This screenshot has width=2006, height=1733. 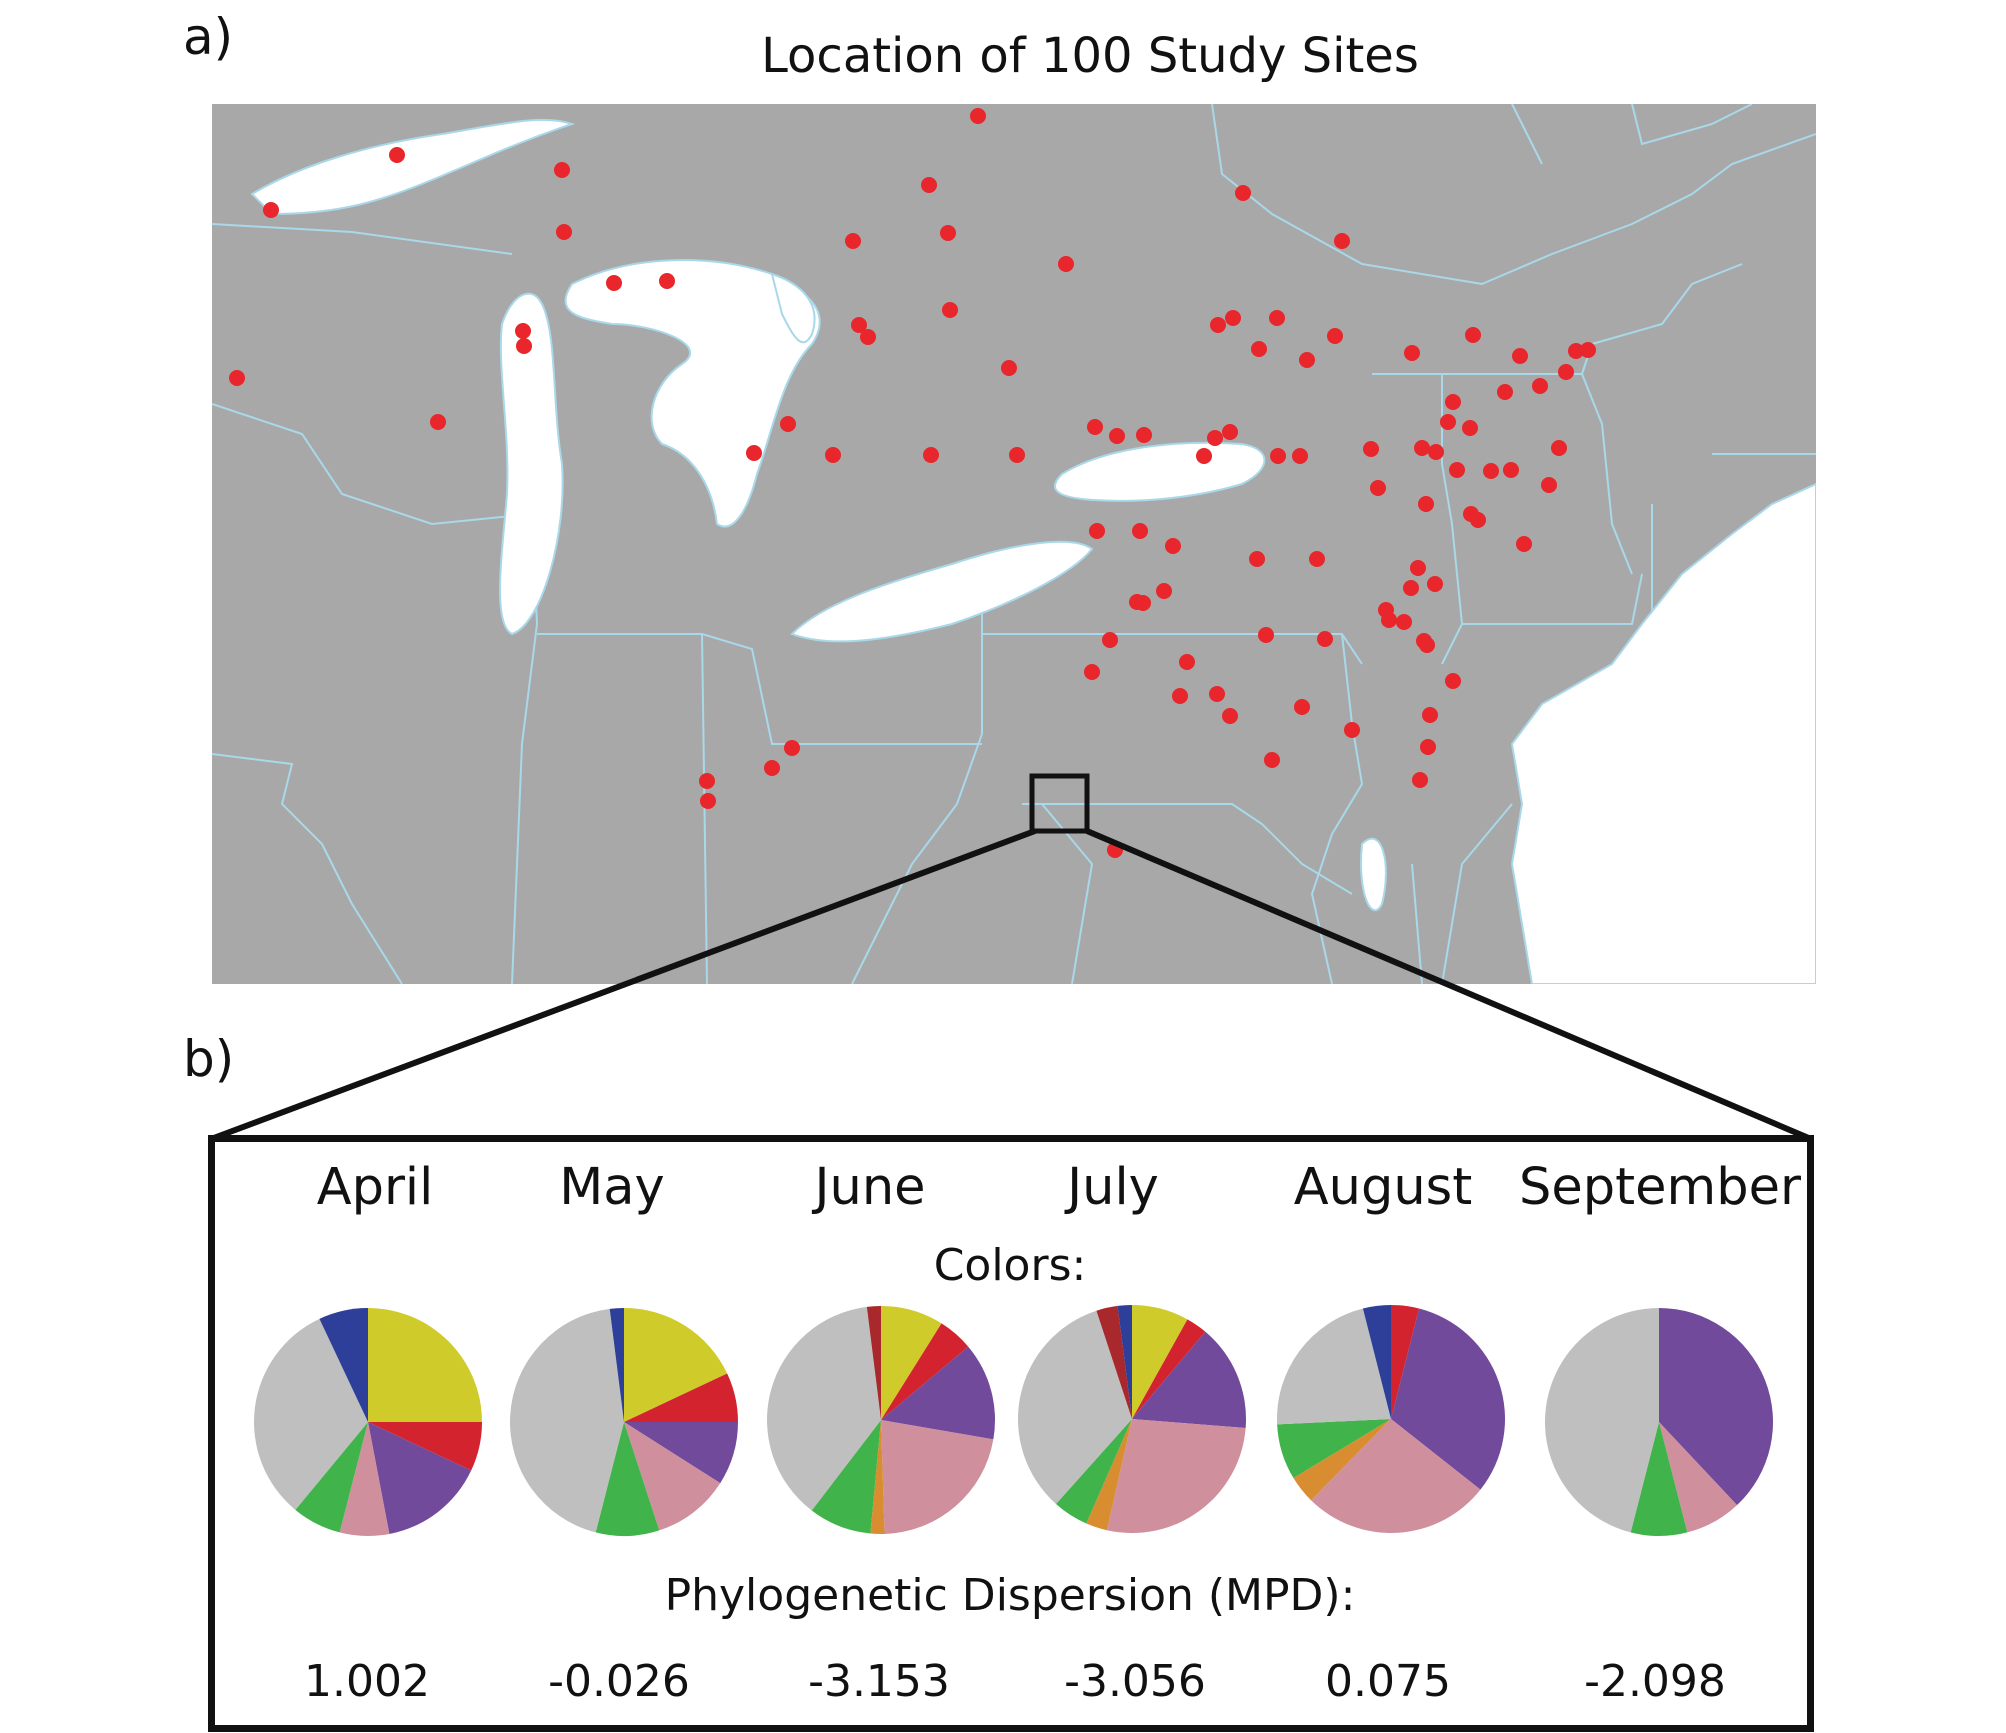 I want to click on mpd-value: 1.002, so click(x=367, y=1681).